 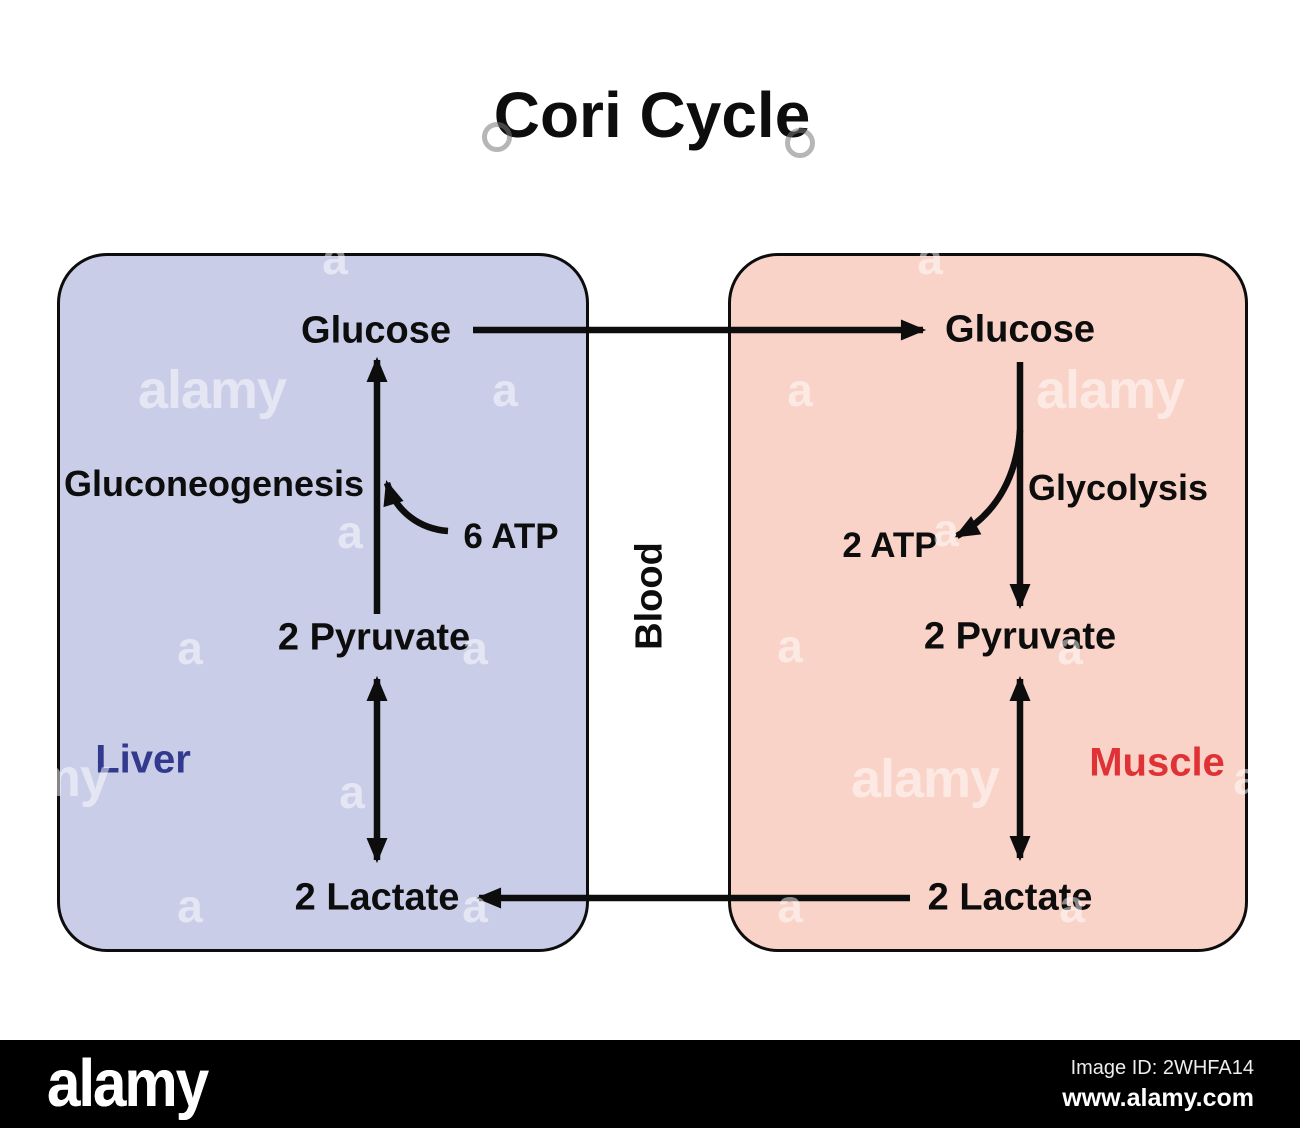 I want to click on muscle-pyruvate-label: 2 Pyruvate, so click(x=1020, y=636).